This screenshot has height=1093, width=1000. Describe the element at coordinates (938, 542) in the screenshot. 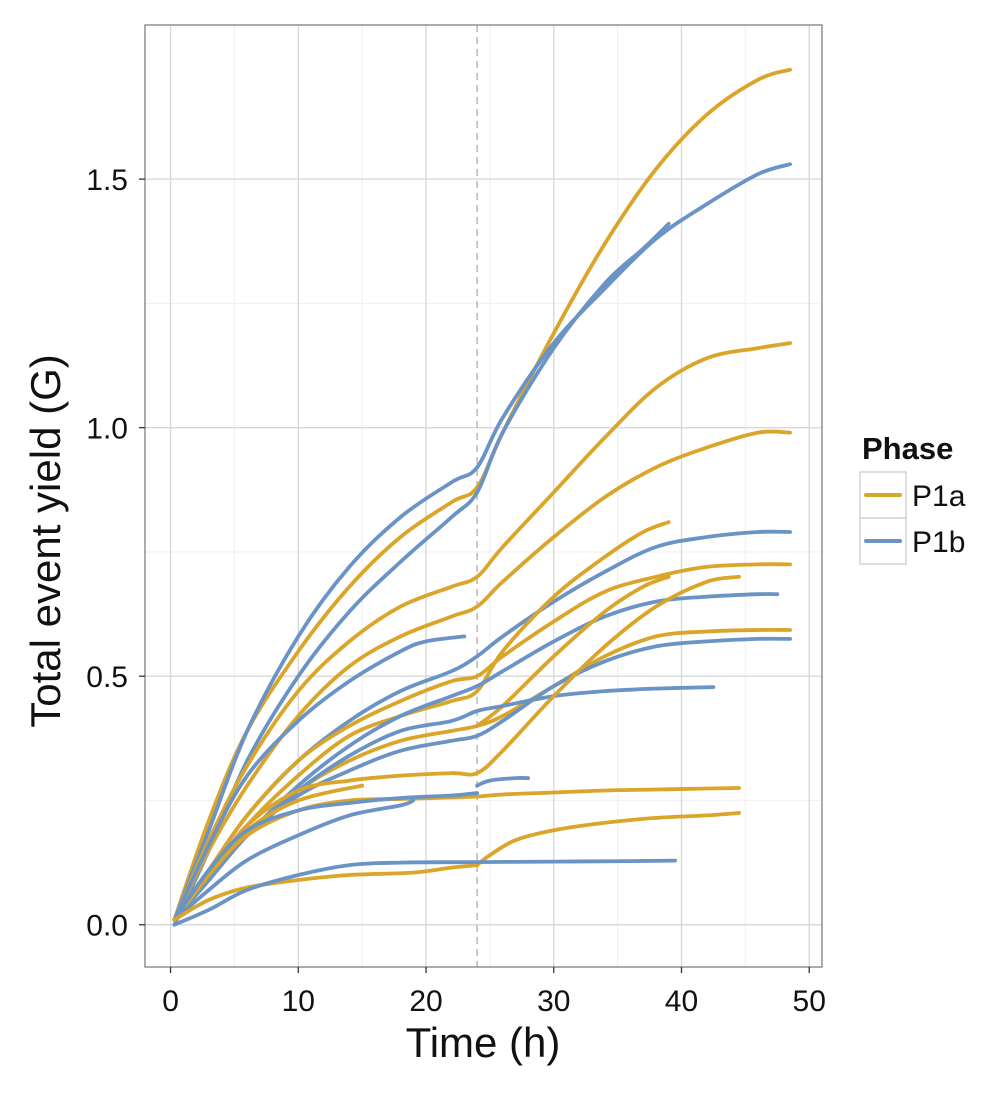

I see `legend-label-p1b: P1b` at that location.